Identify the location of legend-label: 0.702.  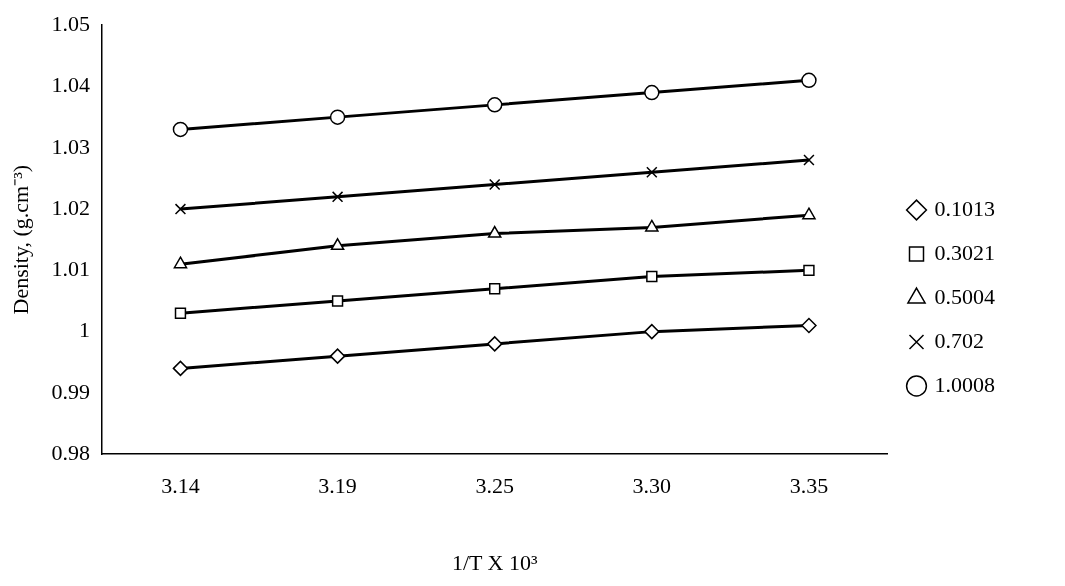
(959, 340).